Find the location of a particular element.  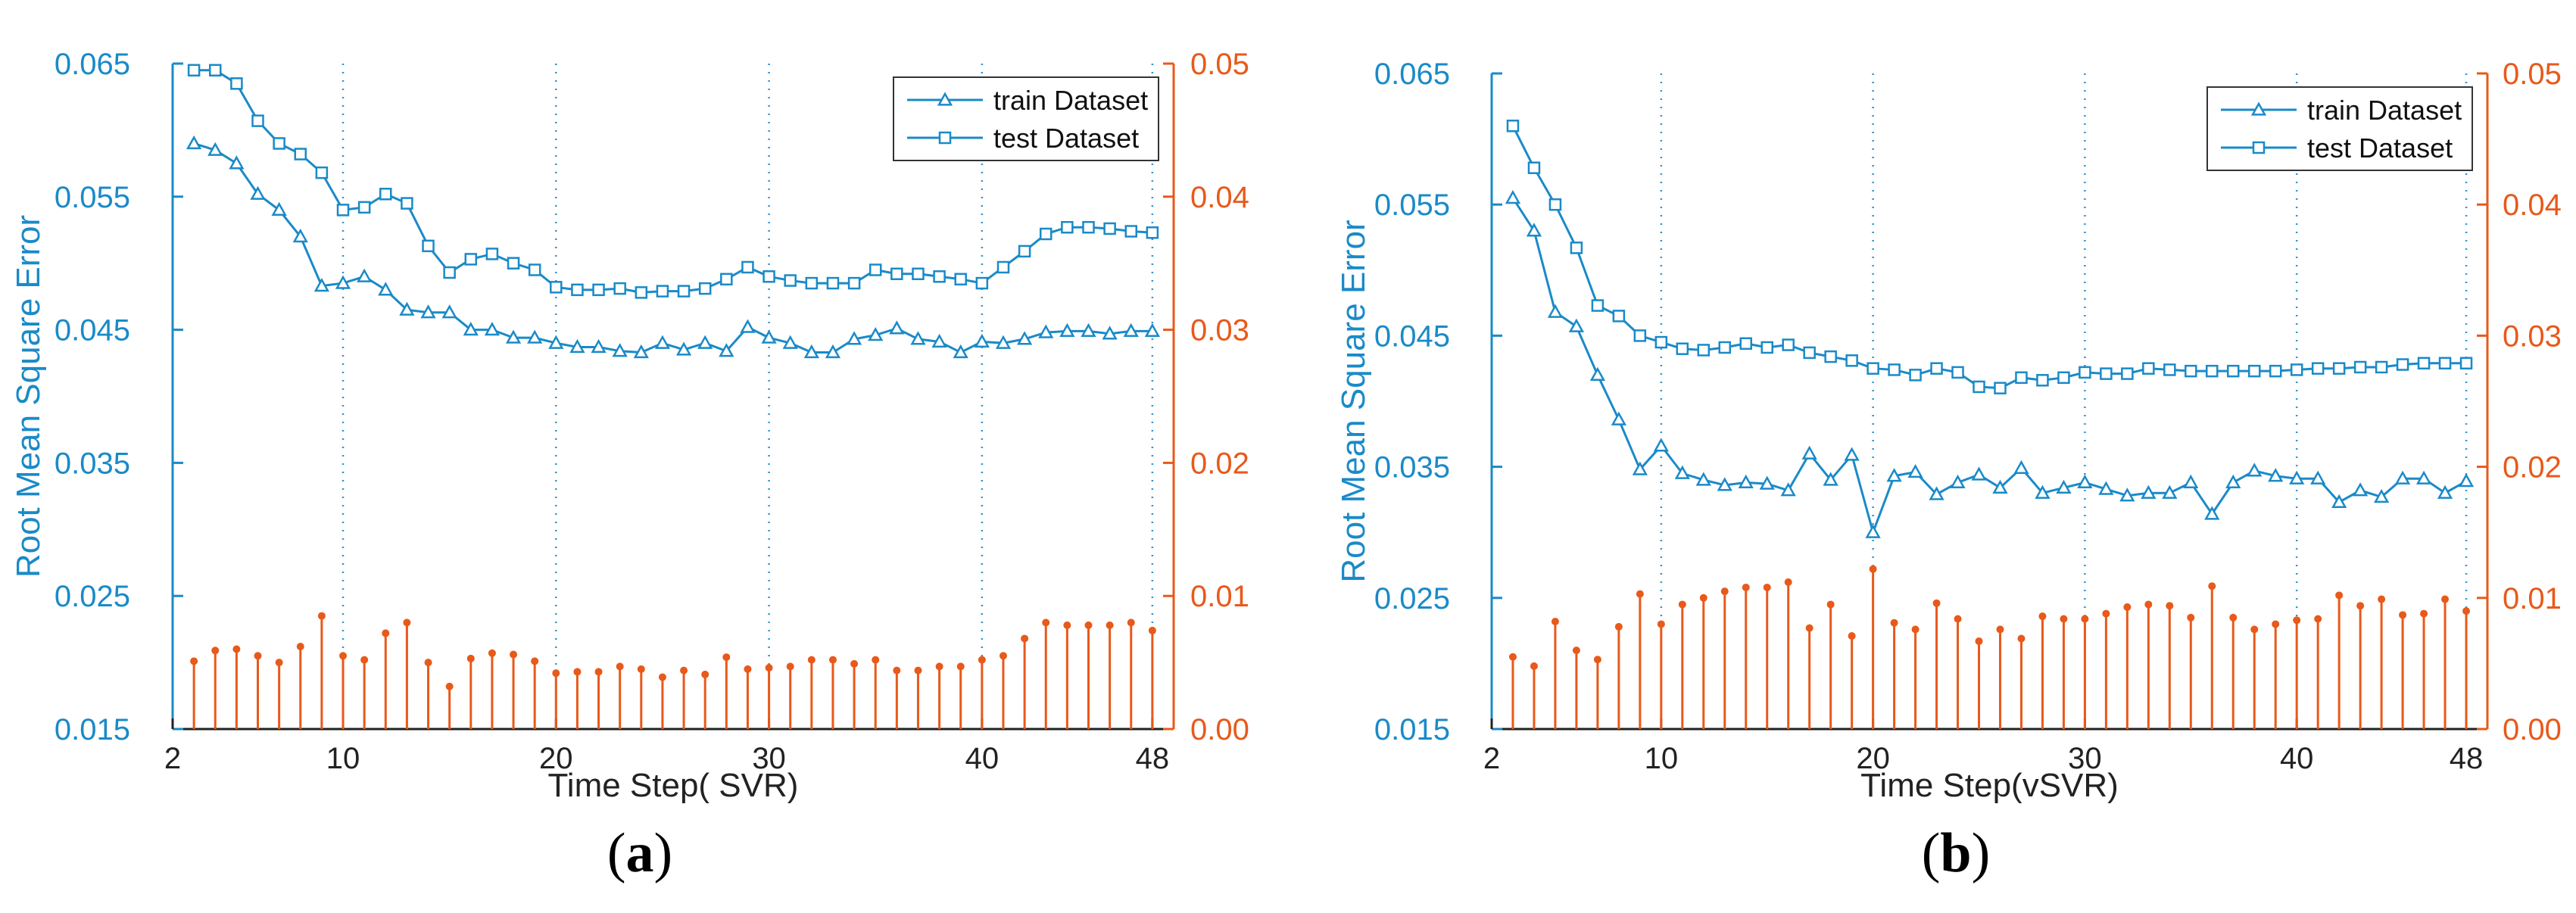

panel-b-x-tick-label: 48 is located at coordinates (2467, 758).